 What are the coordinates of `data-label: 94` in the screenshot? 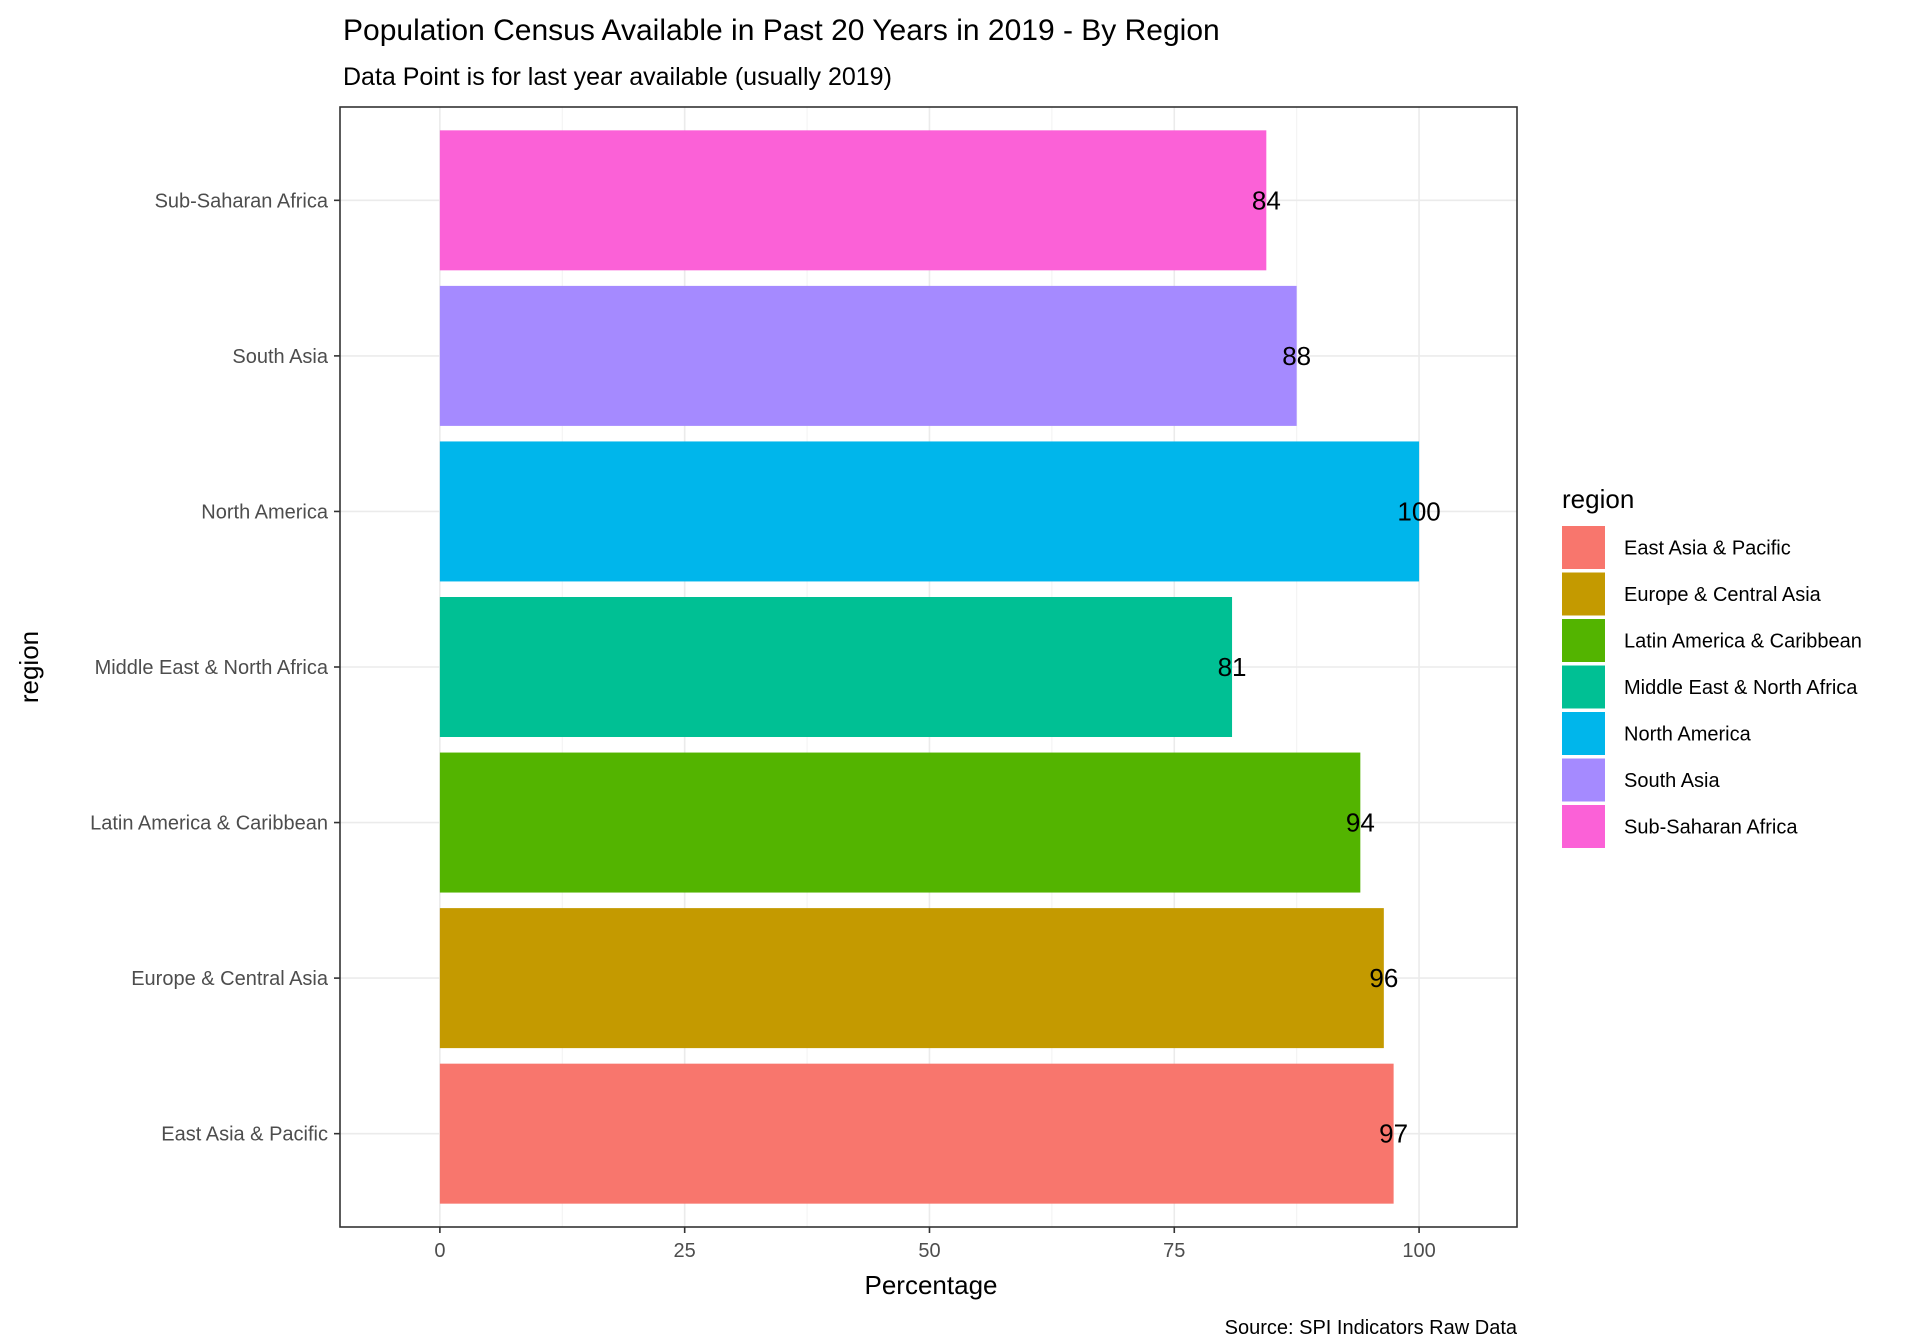 It's located at (1360, 823).